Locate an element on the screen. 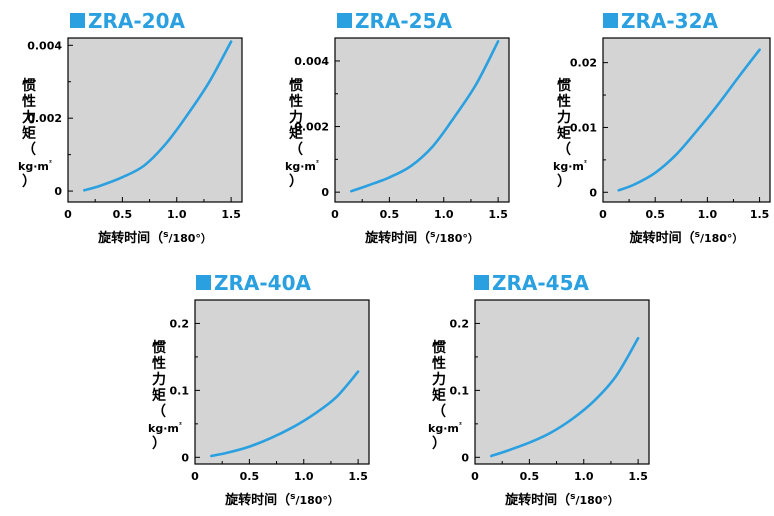 This screenshot has width=774, height=516. chart-title: ZRA-40A is located at coordinates (263, 283).